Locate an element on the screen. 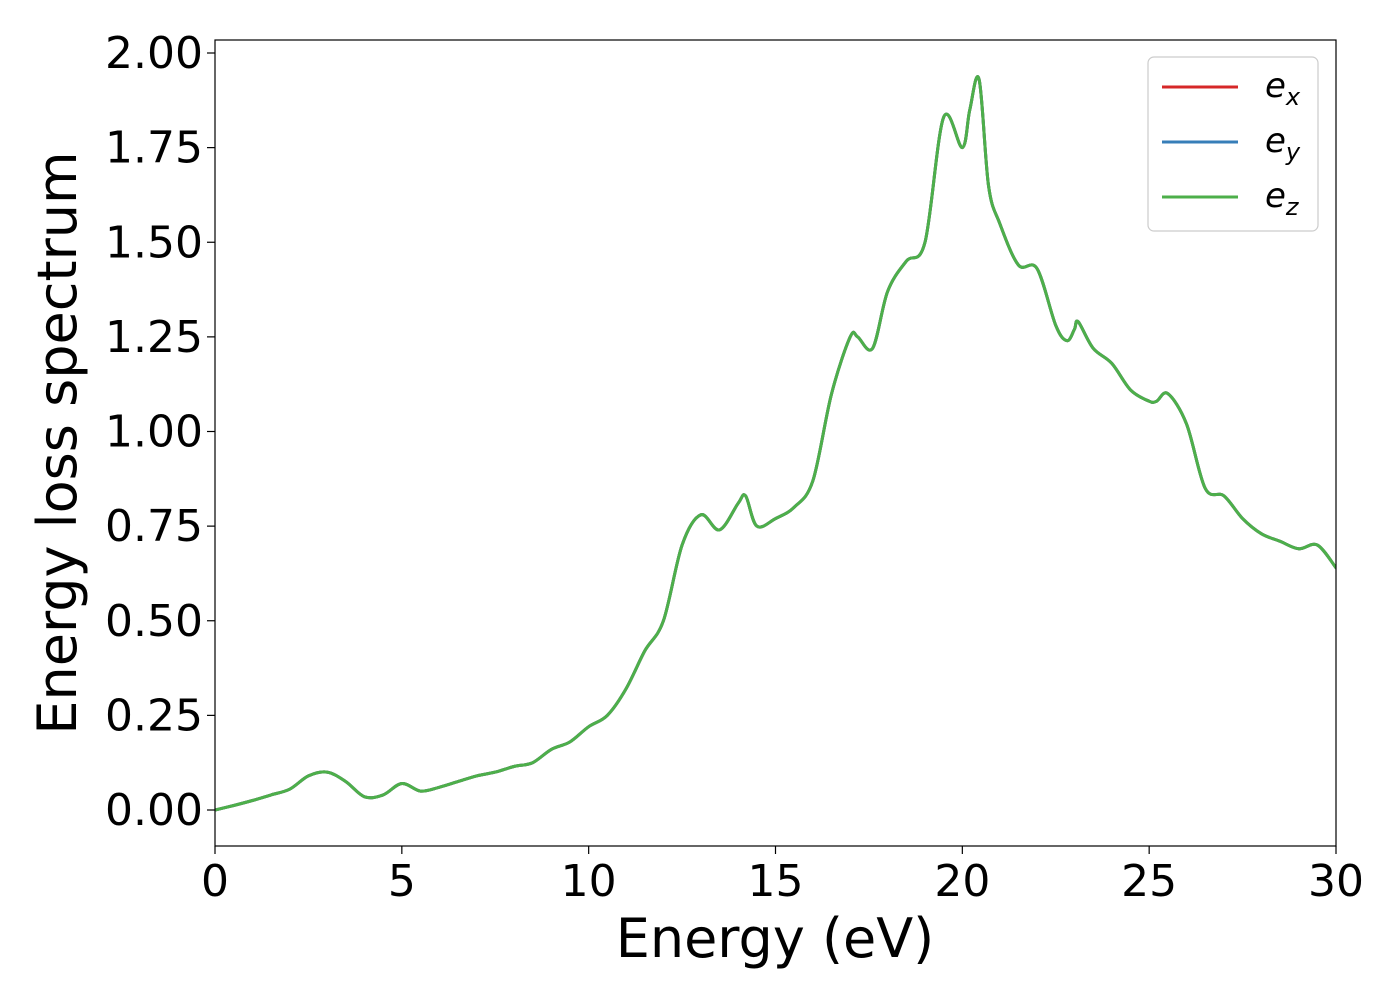 This screenshot has width=1400, height=1000. x-axis: 0 5 10 15 20 25 30 is located at coordinates (782, 876).